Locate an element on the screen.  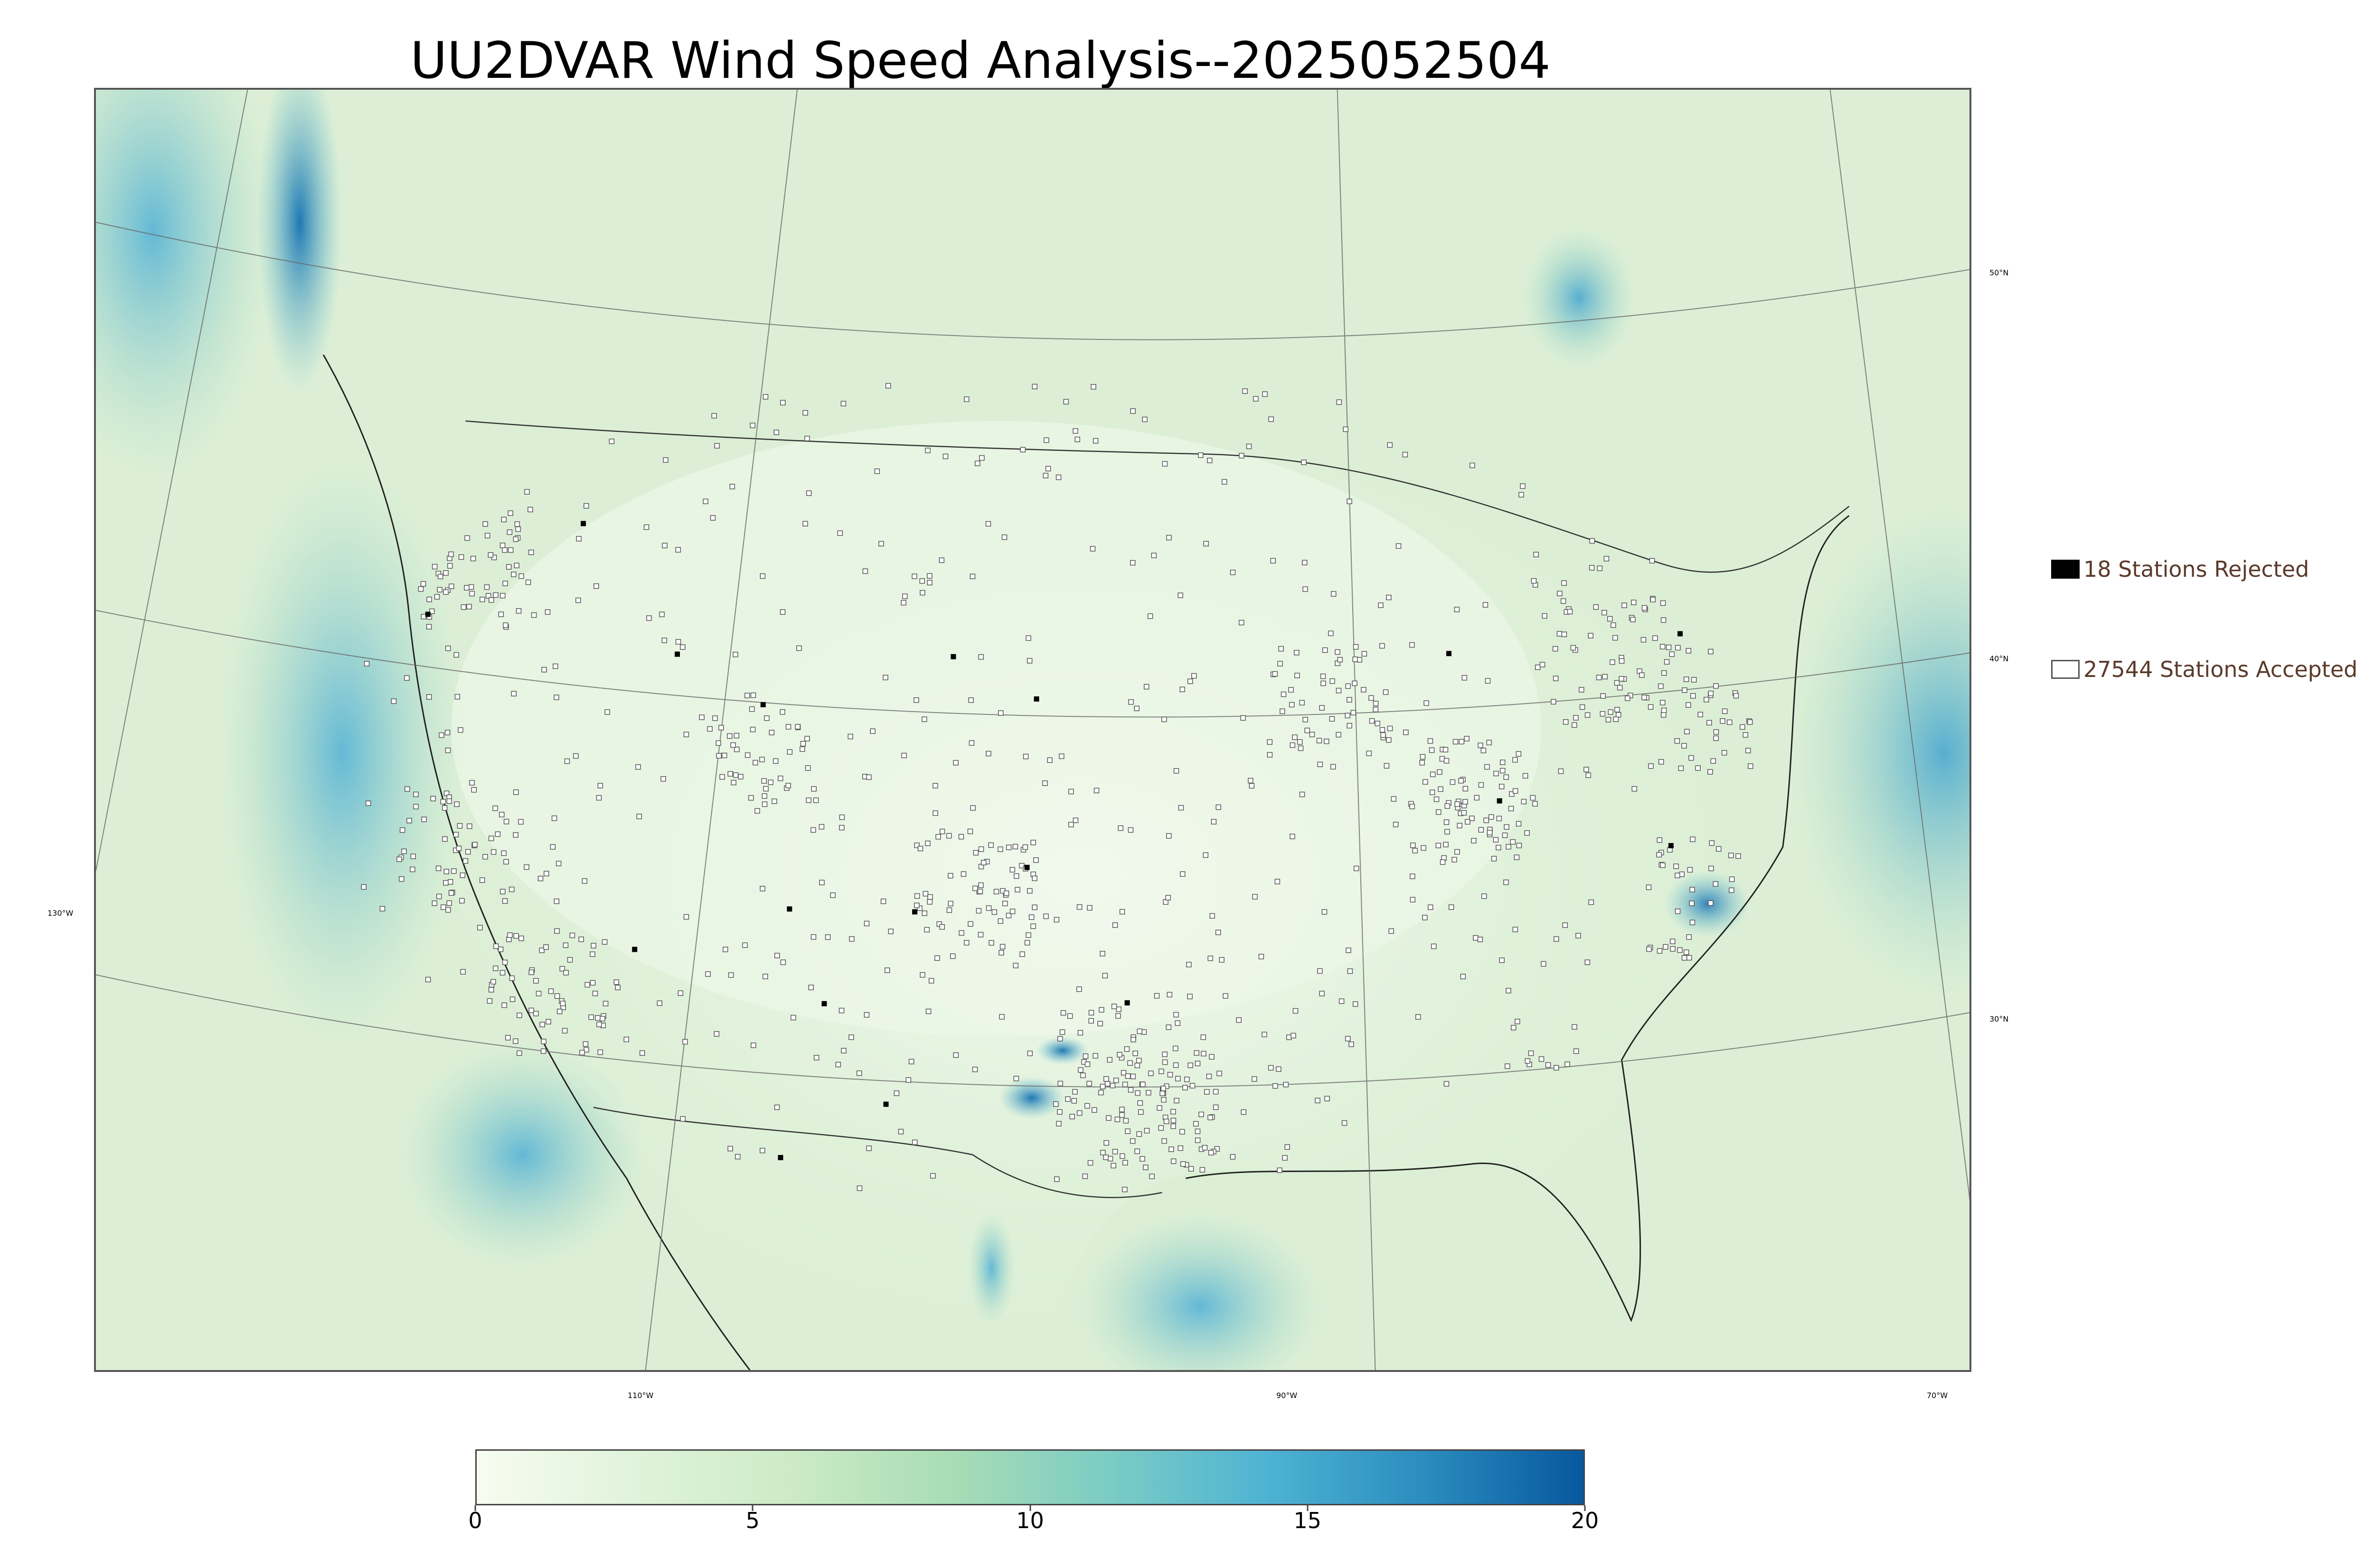
rejected-swatch is located at coordinates (2065, 570).